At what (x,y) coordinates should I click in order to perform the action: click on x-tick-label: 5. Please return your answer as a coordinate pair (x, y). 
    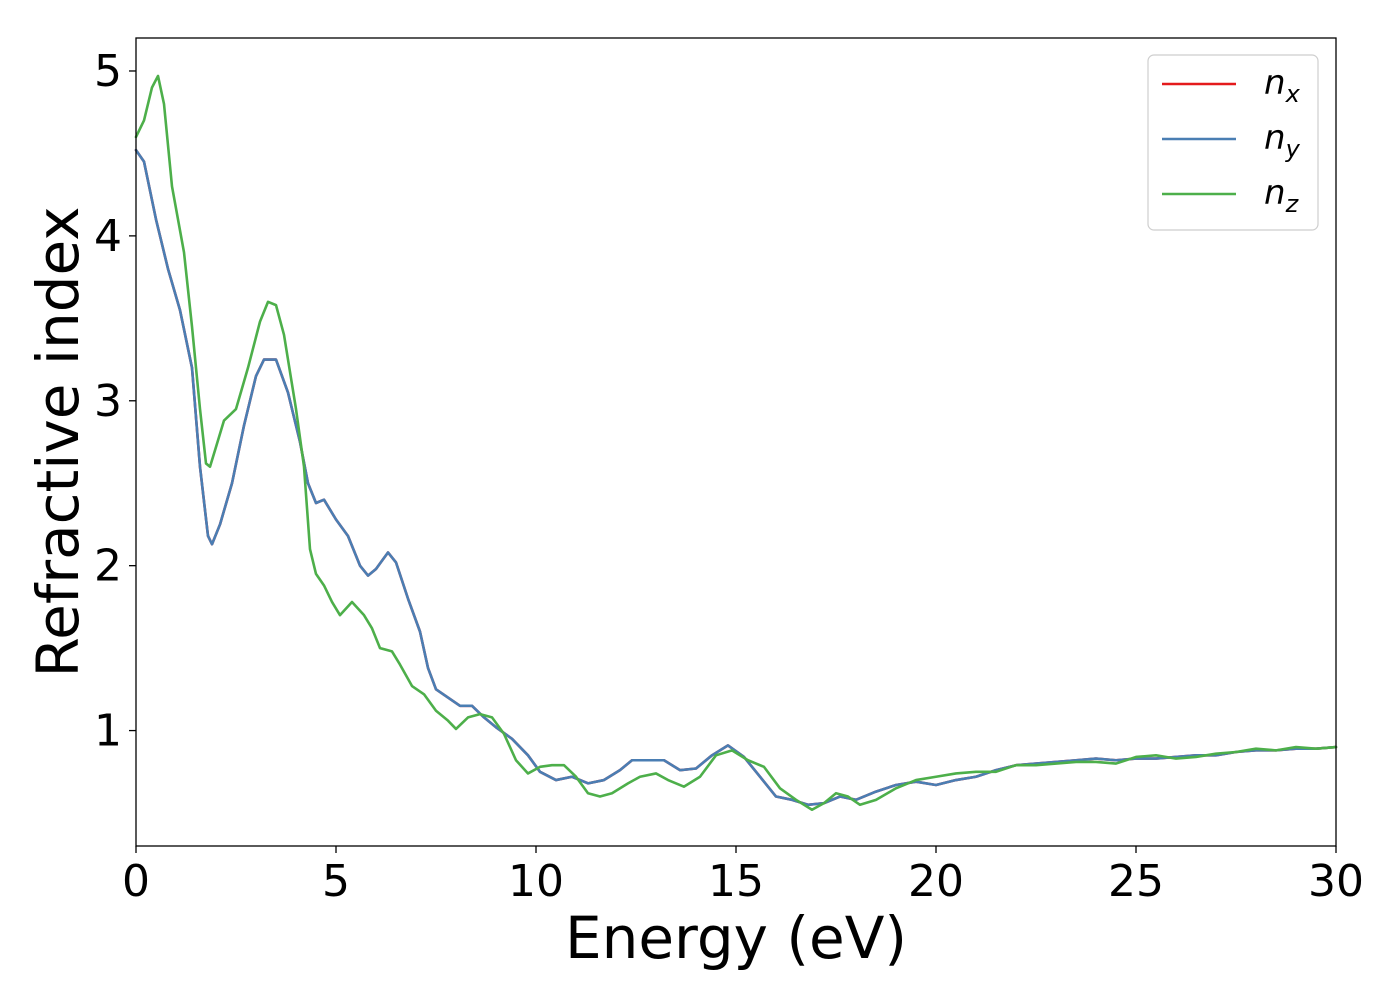
    Looking at the image, I should click on (336, 881).